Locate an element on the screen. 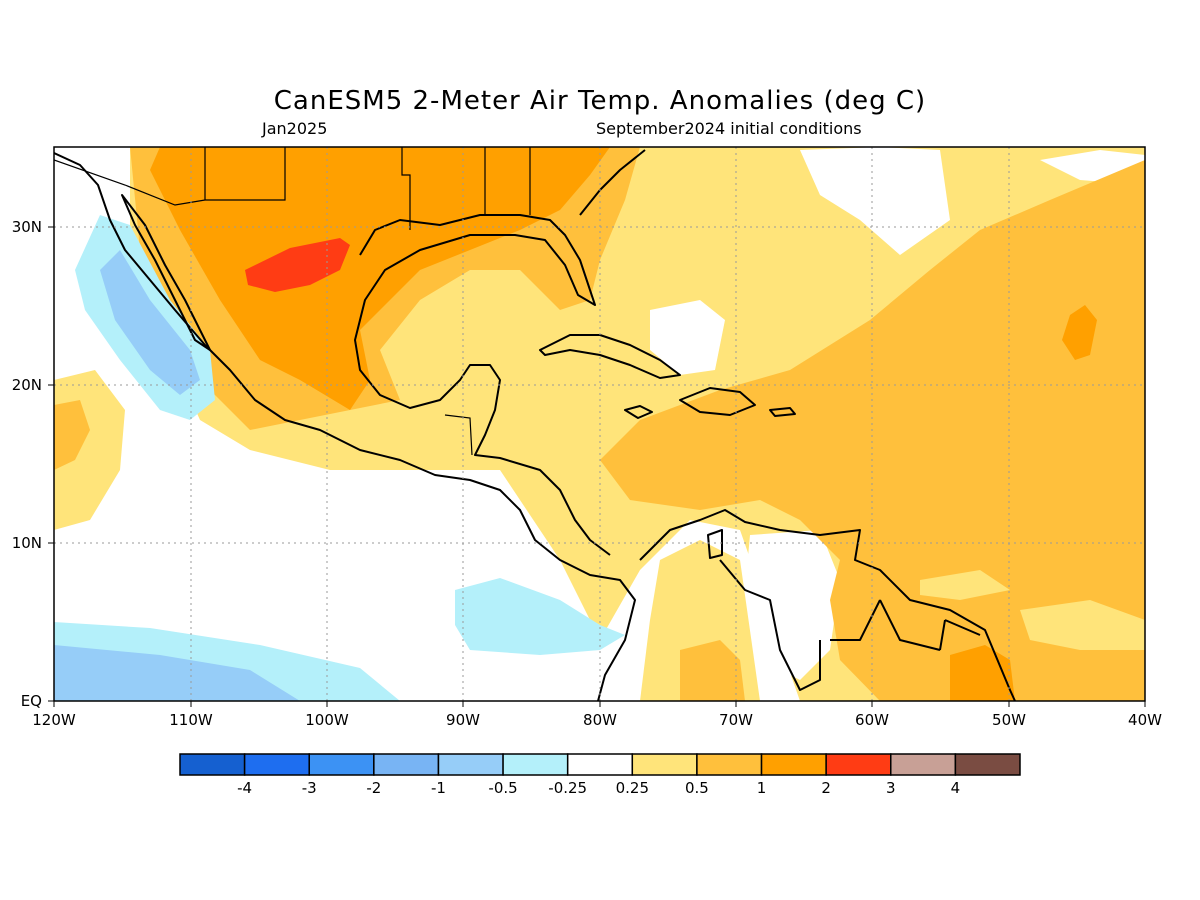 This screenshot has height=900, width=1200. colorbar-label: 0.5 is located at coordinates (697, 788).